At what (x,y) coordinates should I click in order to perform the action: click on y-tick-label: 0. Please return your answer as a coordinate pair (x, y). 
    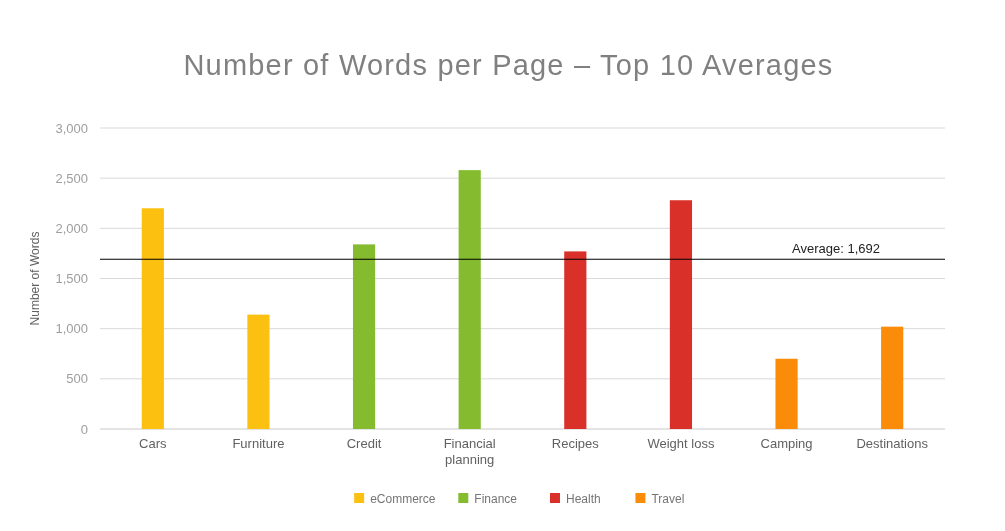
    Looking at the image, I should click on (84, 429).